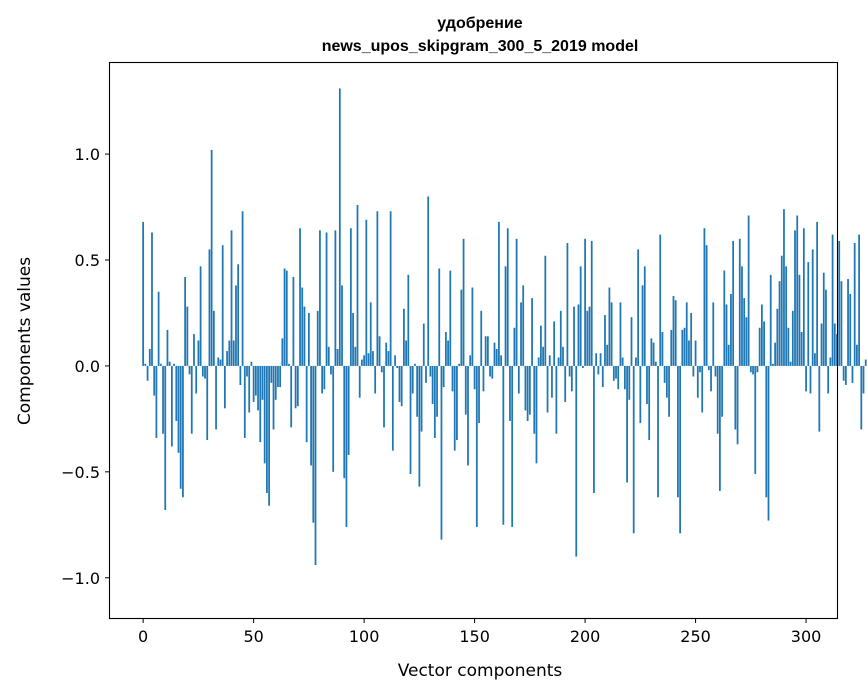 The image size is (867, 696). I want to click on x-axis-ticks: 0 50 100 150 200 250 300, so click(479, 632).